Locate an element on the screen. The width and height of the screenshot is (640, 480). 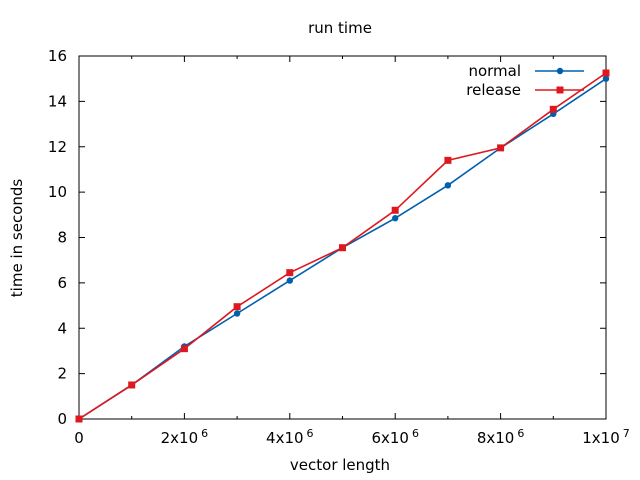
y-tick-label: 8 is located at coordinates (62, 238).